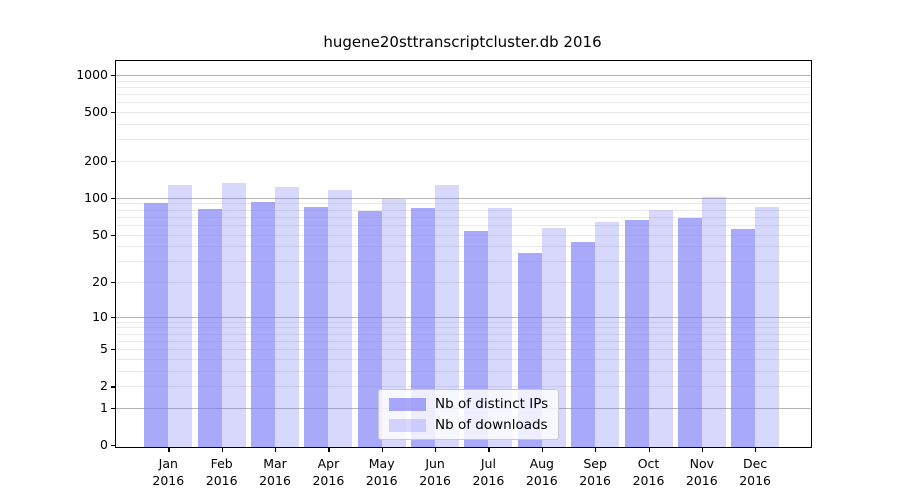  I want to click on x-tick-label-sep: Sep 2016, so click(595, 472).